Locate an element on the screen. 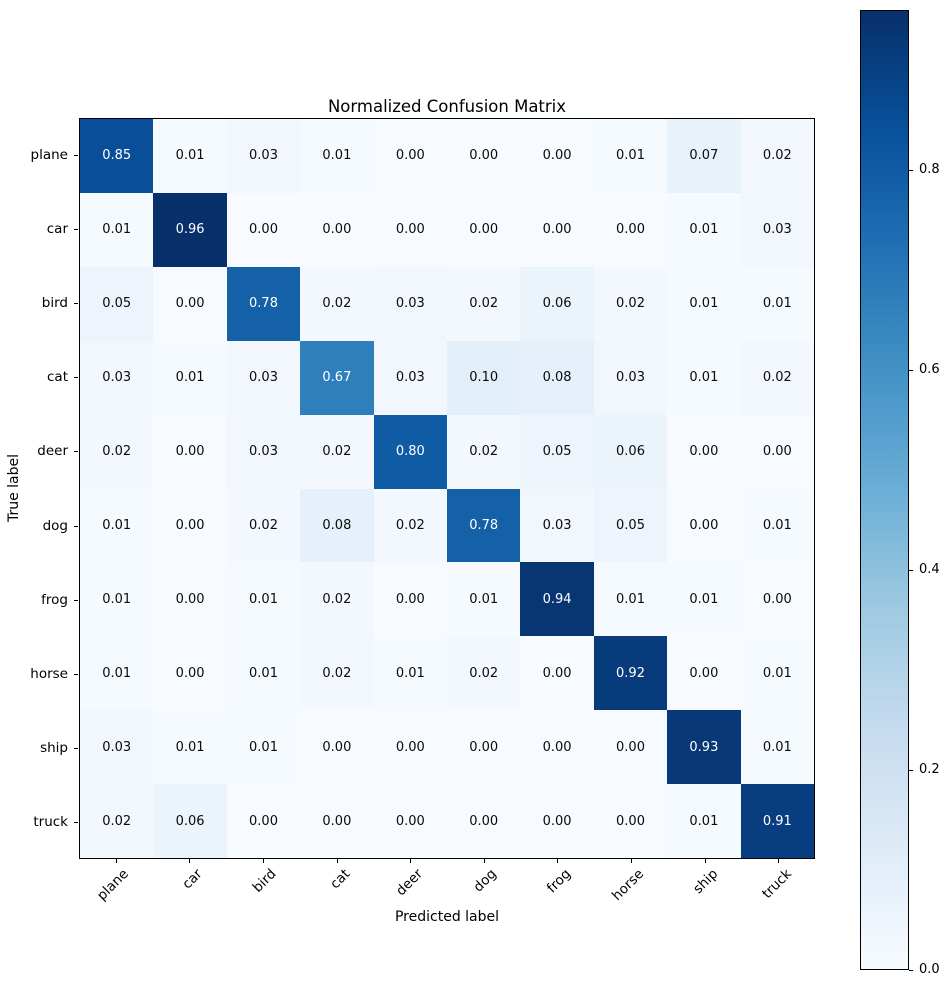  x-tick-label: dog is located at coordinates (485, 881).